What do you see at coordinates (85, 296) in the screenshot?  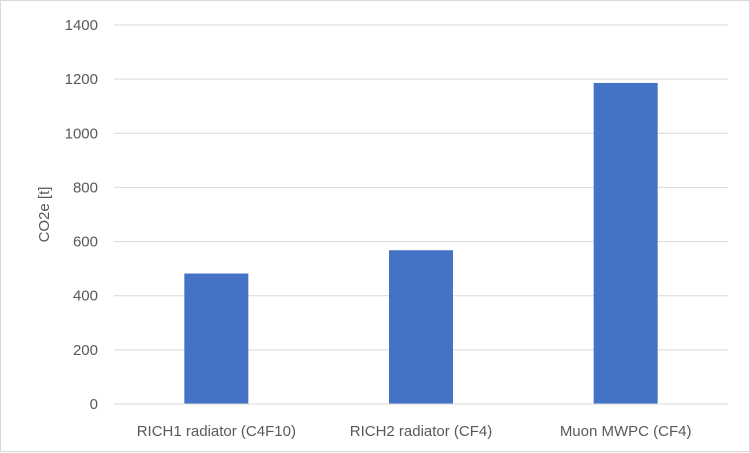 I see `y-tick-label: 400` at bounding box center [85, 296].